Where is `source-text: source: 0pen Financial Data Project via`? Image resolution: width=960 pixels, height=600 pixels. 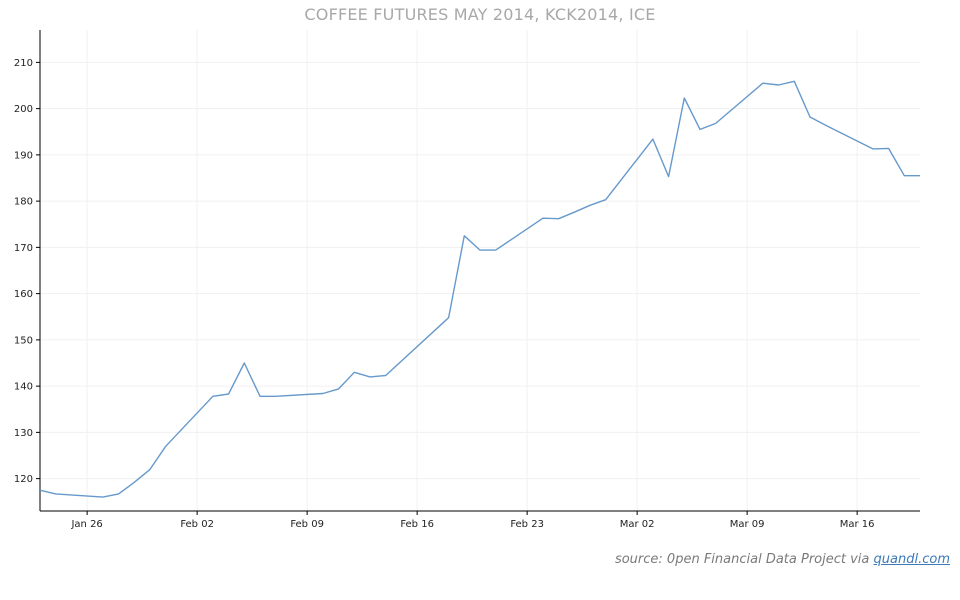 source-text: source: 0pen Financial Data Project via is located at coordinates (744, 559).